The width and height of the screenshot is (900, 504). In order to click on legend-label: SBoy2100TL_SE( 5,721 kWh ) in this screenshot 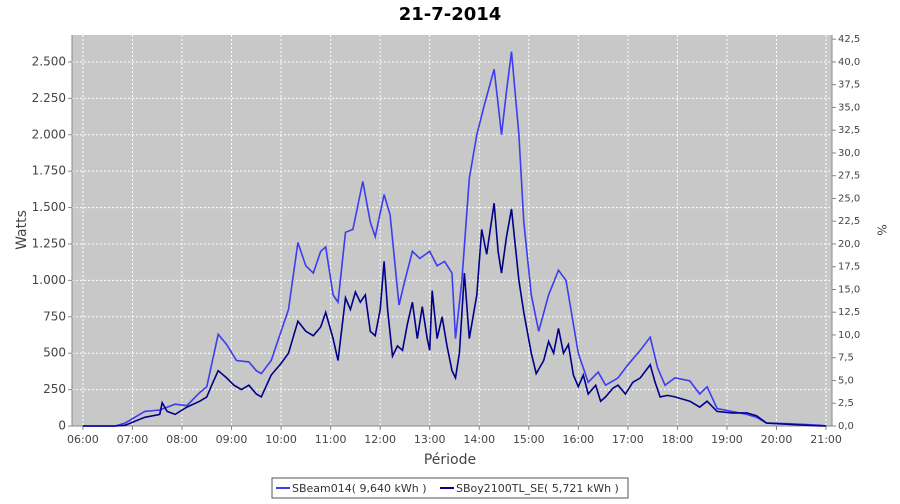, I will do `click(537, 488)`.